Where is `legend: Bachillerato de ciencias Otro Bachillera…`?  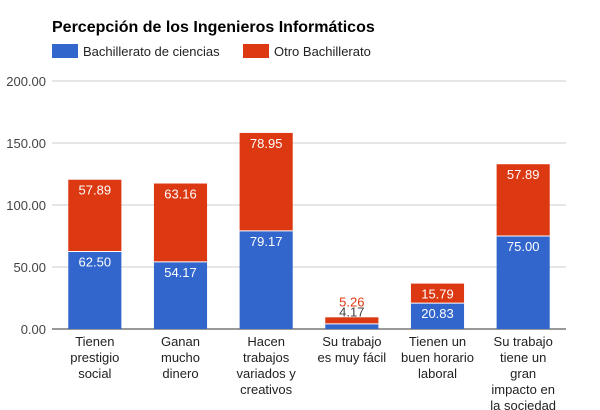
legend: Bachillerato de ciencias Otro Bachillera… is located at coordinates (211, 51).